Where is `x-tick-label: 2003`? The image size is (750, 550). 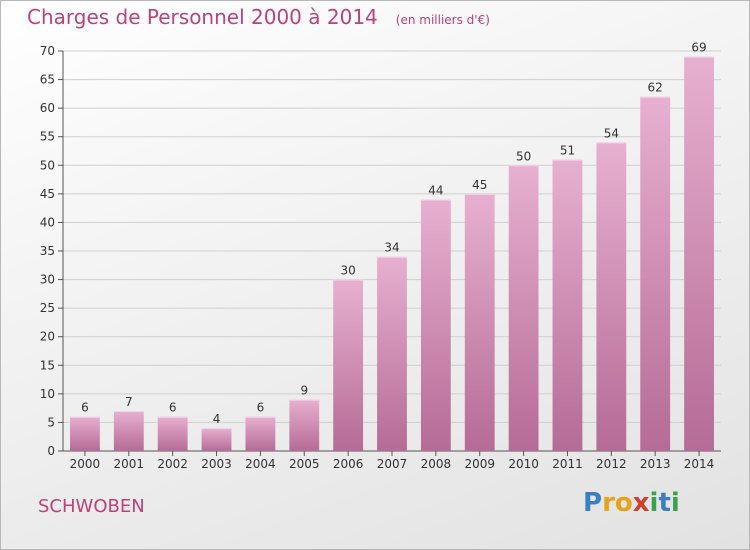 x-tick-label: 2003 is located at coordinates (216, 464).